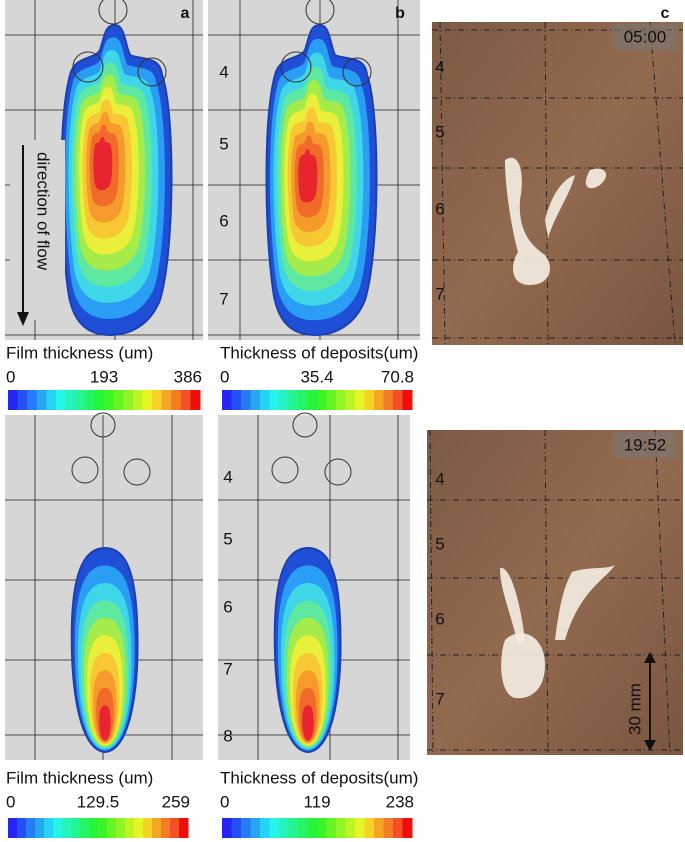  I want to click on scale-label: 30 mm, so click(634, 709).